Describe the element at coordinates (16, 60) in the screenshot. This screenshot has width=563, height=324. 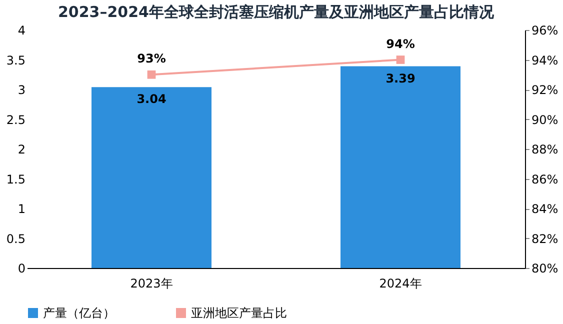
I see `y-tick-label: 3.5` at that location.